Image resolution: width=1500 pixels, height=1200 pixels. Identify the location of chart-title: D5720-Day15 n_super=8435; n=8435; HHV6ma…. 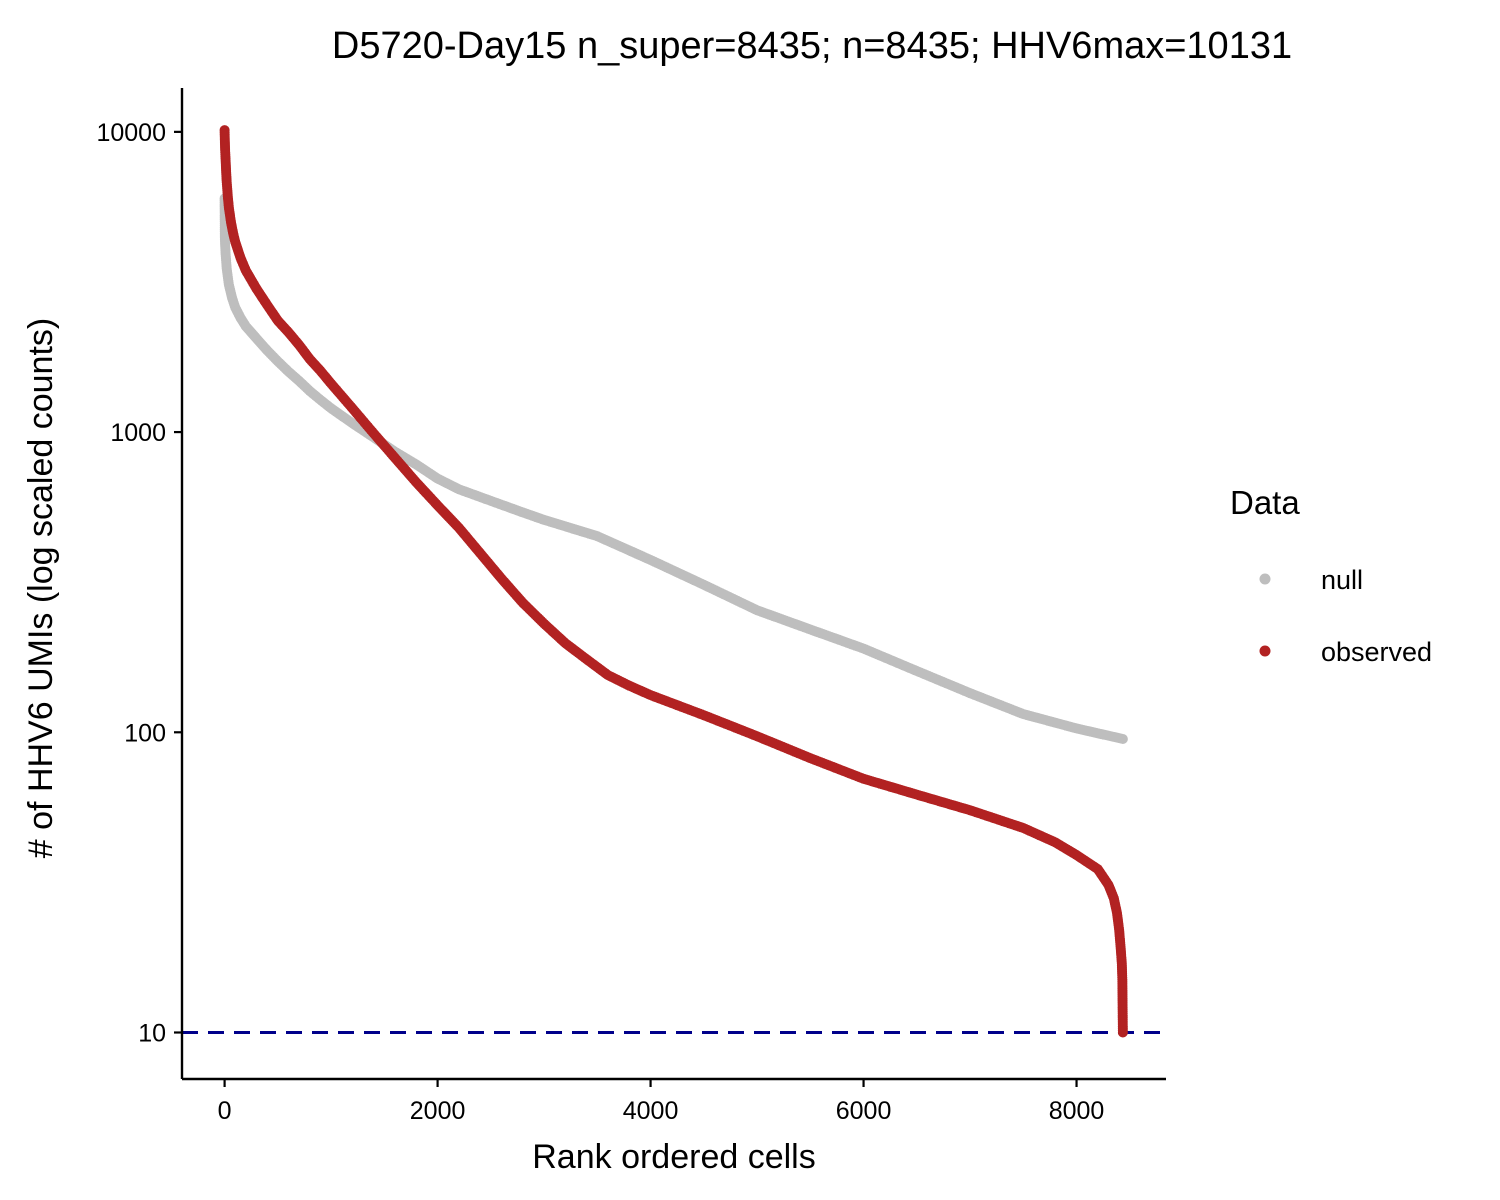
(812, 46).